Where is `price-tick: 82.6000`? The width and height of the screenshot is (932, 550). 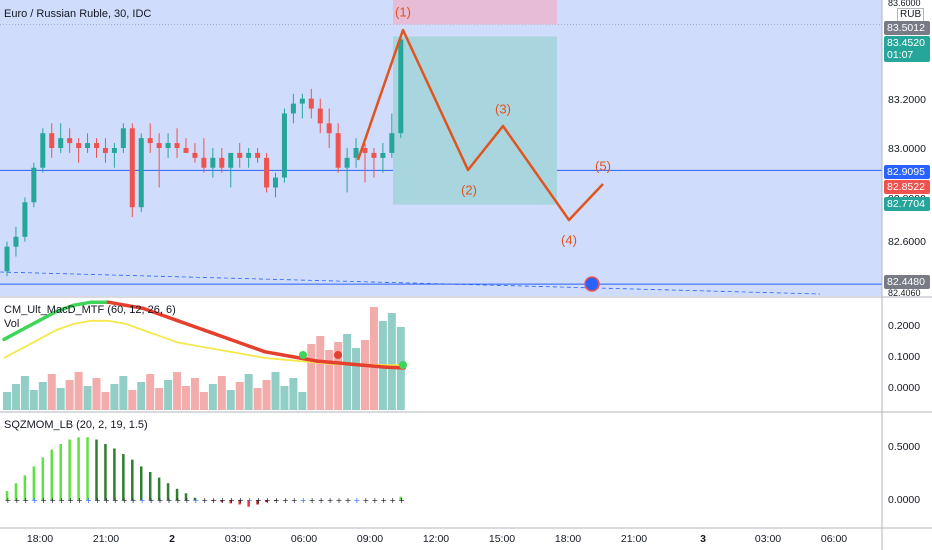
price-tick: 82.6000 is located at coordinates (907, 242).